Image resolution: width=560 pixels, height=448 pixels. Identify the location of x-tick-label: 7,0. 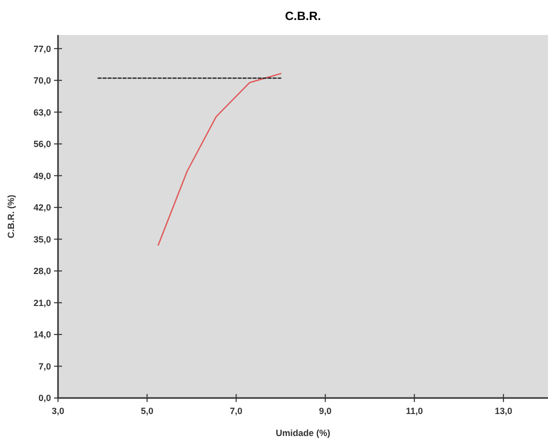
(236, 411).